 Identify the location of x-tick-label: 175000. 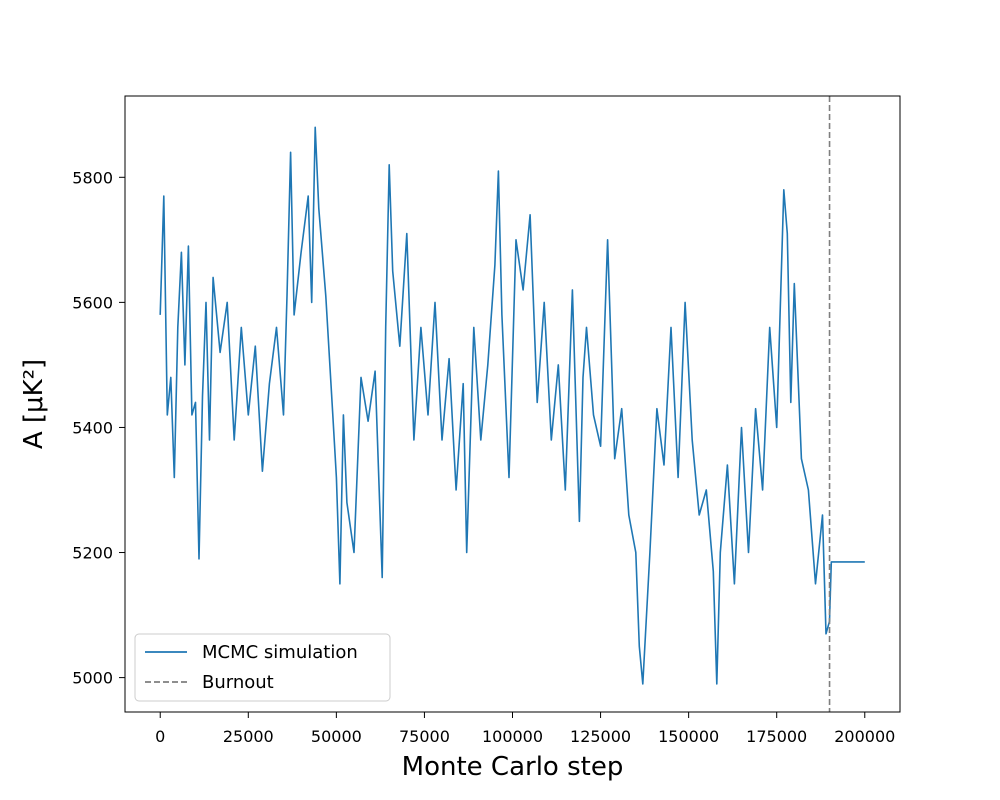
(776, 736).